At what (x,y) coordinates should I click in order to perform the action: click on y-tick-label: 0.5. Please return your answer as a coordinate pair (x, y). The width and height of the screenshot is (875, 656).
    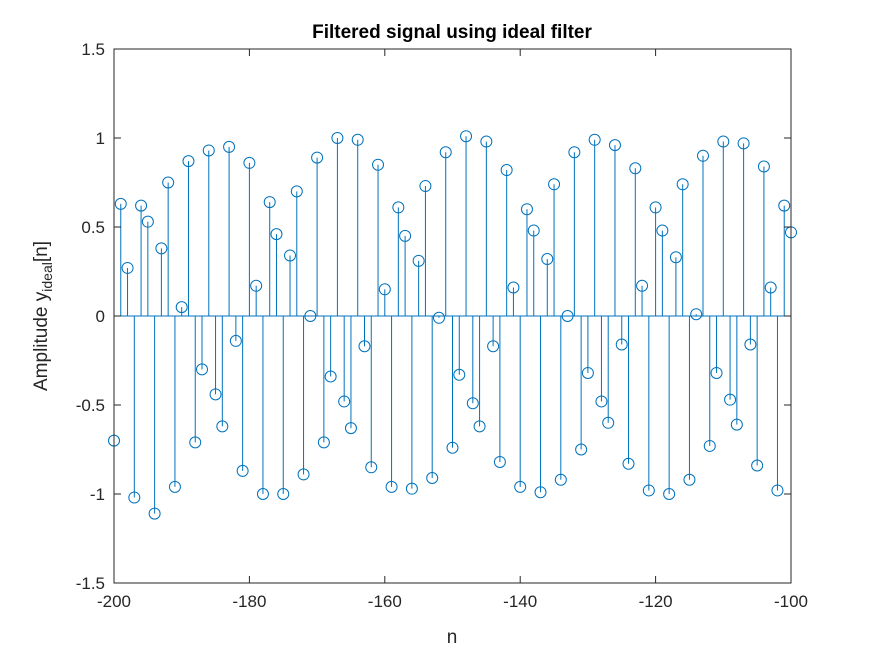
    Looking at the image, I should click on (93, 227).